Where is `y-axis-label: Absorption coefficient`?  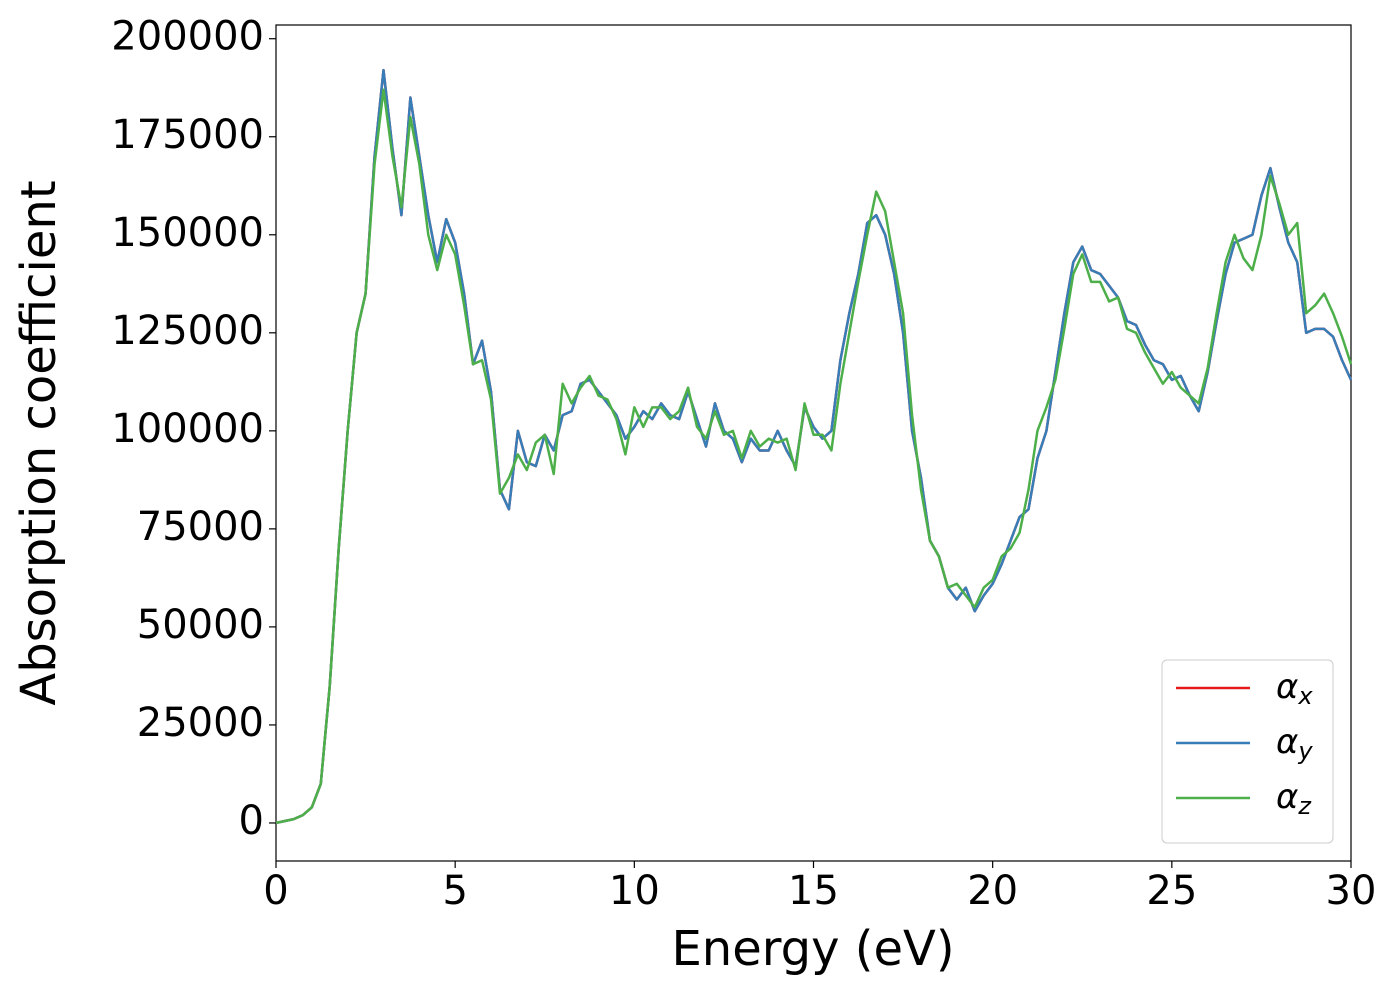 y-axis-label: Absorption coefficient is located at coordinates (39, 442).